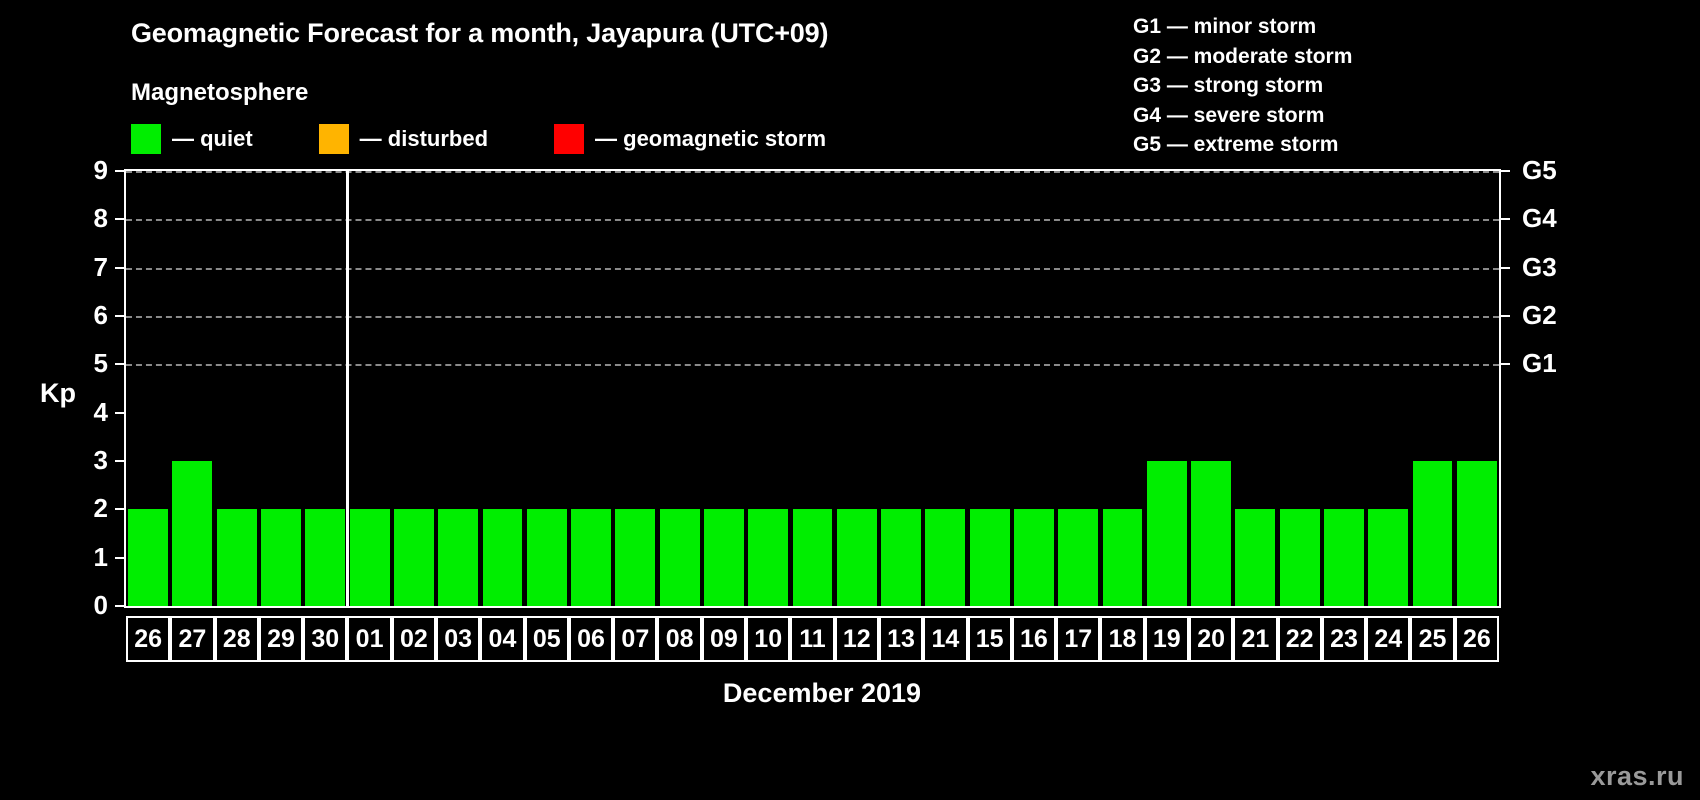 This screenshot has height=800, width=1700. I want to click on date-label-text: 08, so click(679, 638).